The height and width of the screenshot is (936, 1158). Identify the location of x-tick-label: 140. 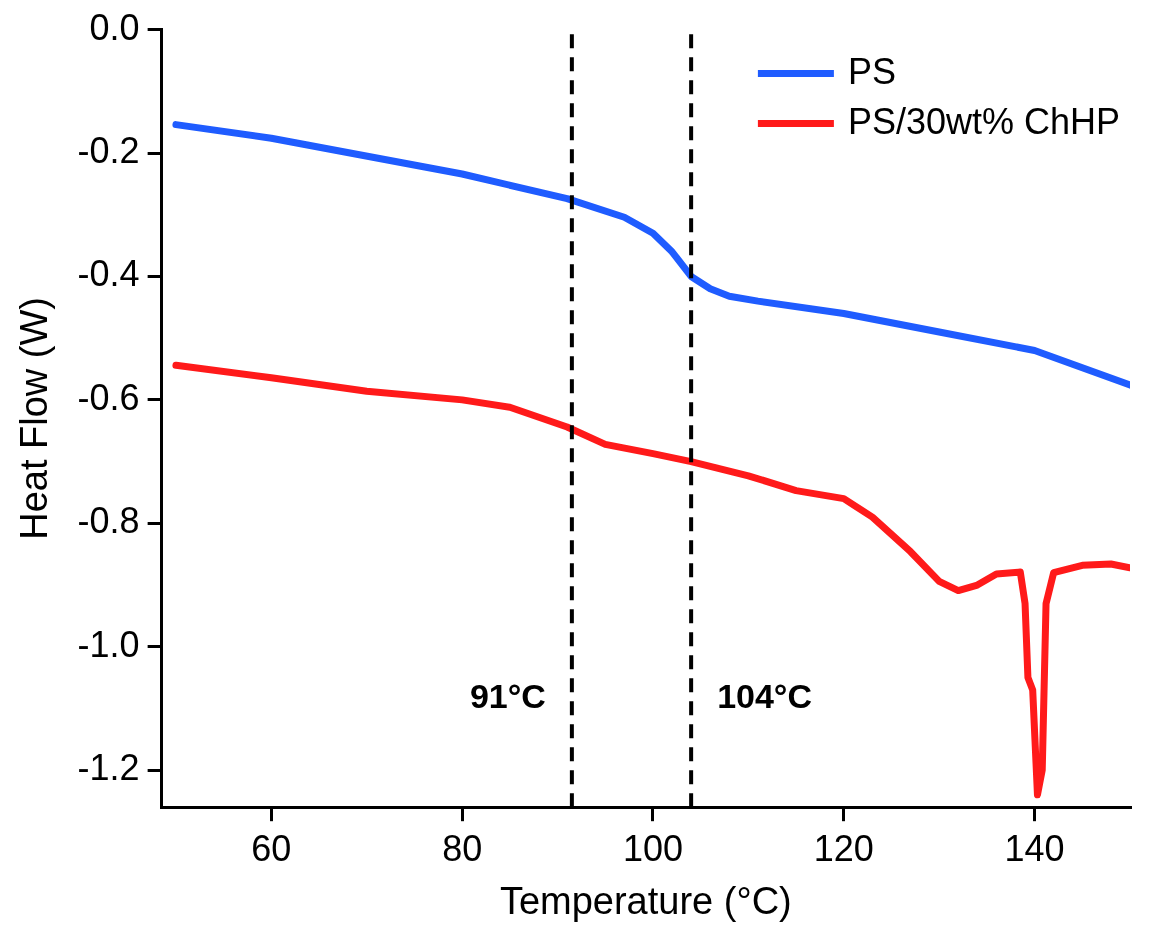
(1034, 848).